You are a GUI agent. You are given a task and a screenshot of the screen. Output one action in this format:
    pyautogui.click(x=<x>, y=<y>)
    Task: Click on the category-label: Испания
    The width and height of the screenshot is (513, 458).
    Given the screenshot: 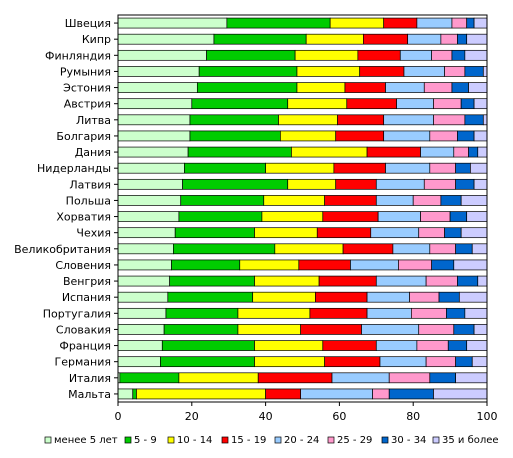 What is the action you would take?
    pyautogui.click(x=86, y=297)
    